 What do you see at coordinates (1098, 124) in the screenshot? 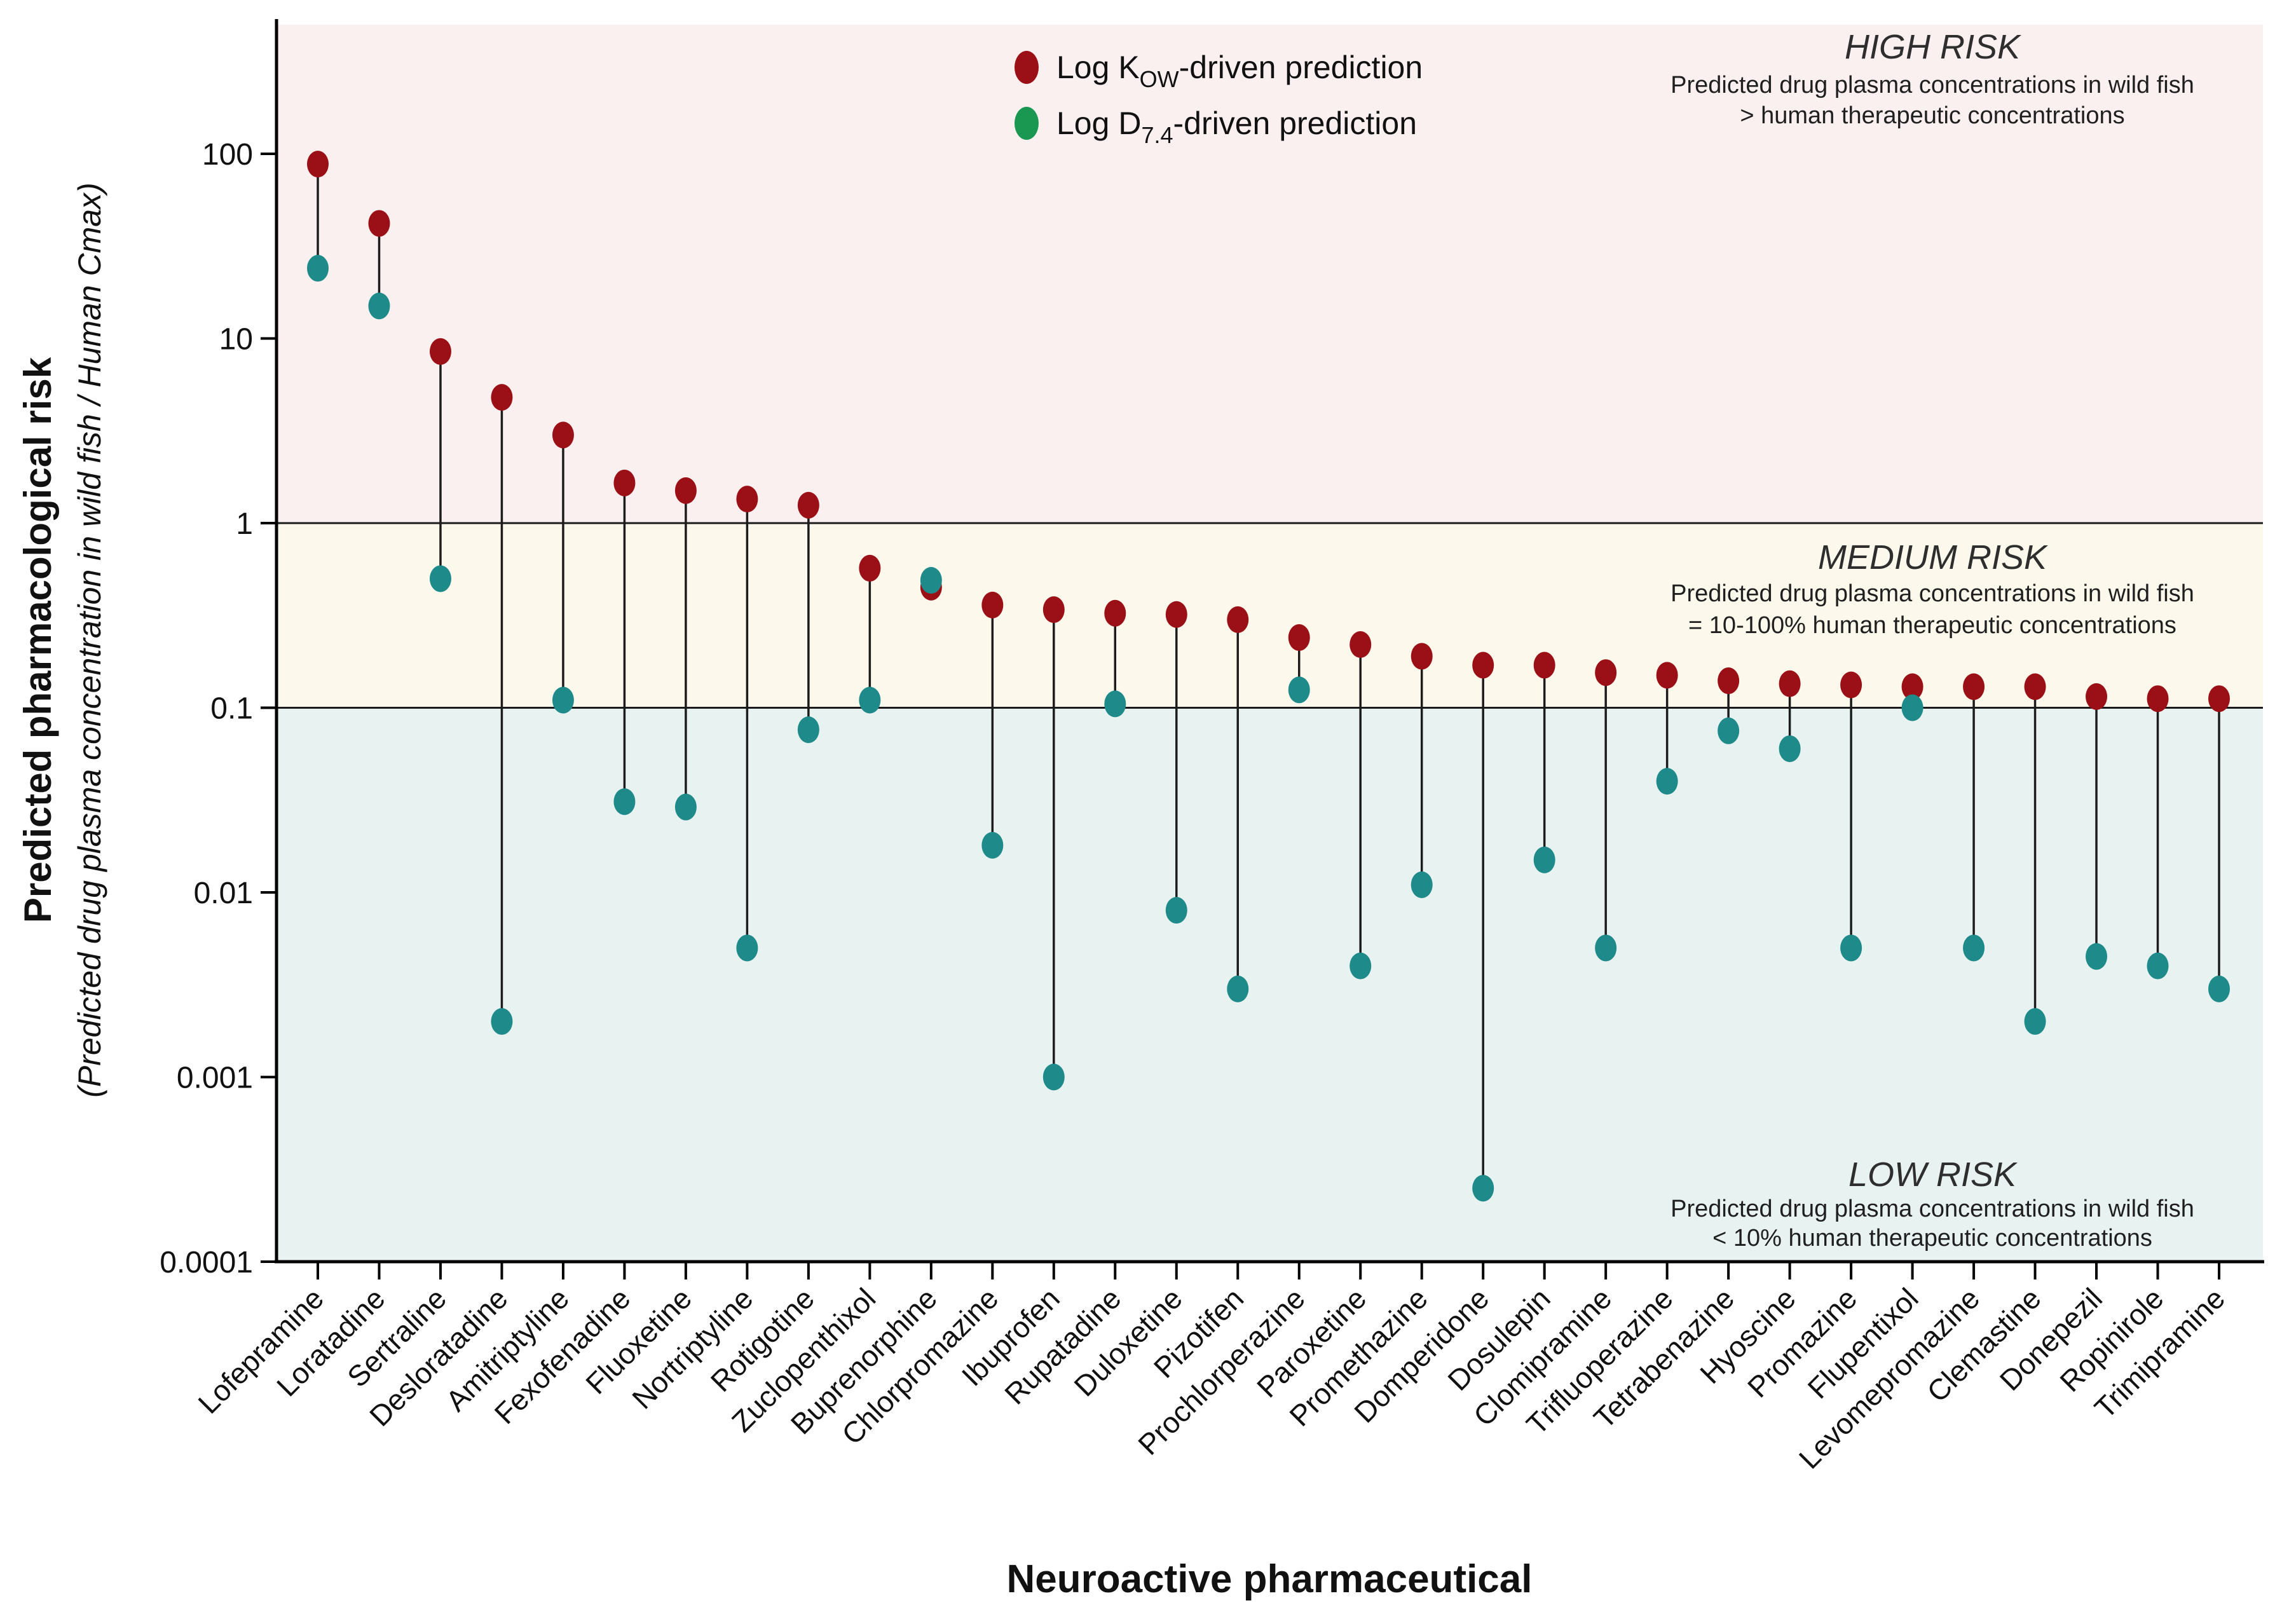
I see `legend-d74-prefix: Log D` at bounding box center [1098, 124].